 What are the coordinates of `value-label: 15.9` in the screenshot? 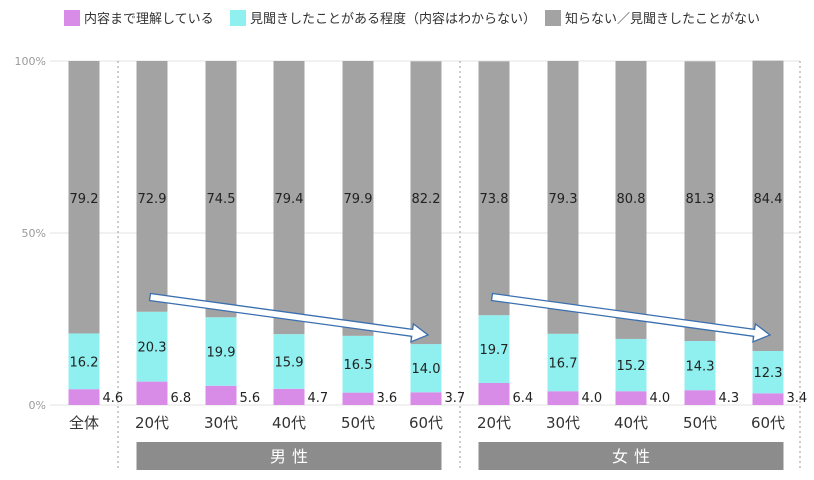 It's located at (289, 362).